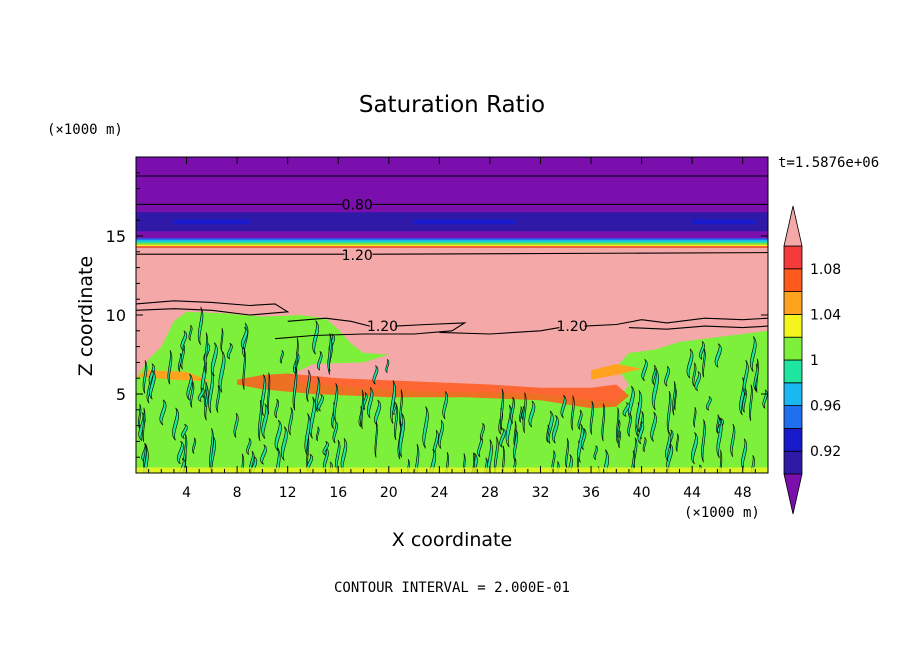 This screenshot has width=904, height=654. I want to click on contour-label: 1.20, so click(382, 327).